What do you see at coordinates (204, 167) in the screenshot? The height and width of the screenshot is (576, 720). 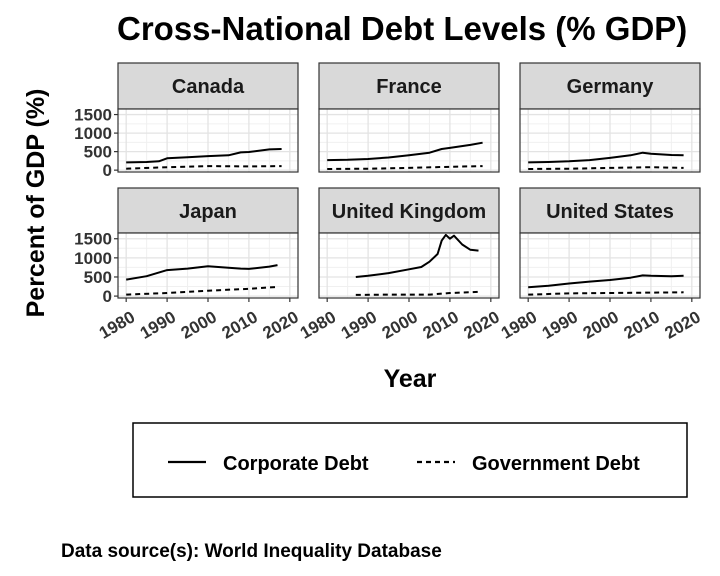 I see `series-line-government-debt-canada` at bounding box center [204, 167].